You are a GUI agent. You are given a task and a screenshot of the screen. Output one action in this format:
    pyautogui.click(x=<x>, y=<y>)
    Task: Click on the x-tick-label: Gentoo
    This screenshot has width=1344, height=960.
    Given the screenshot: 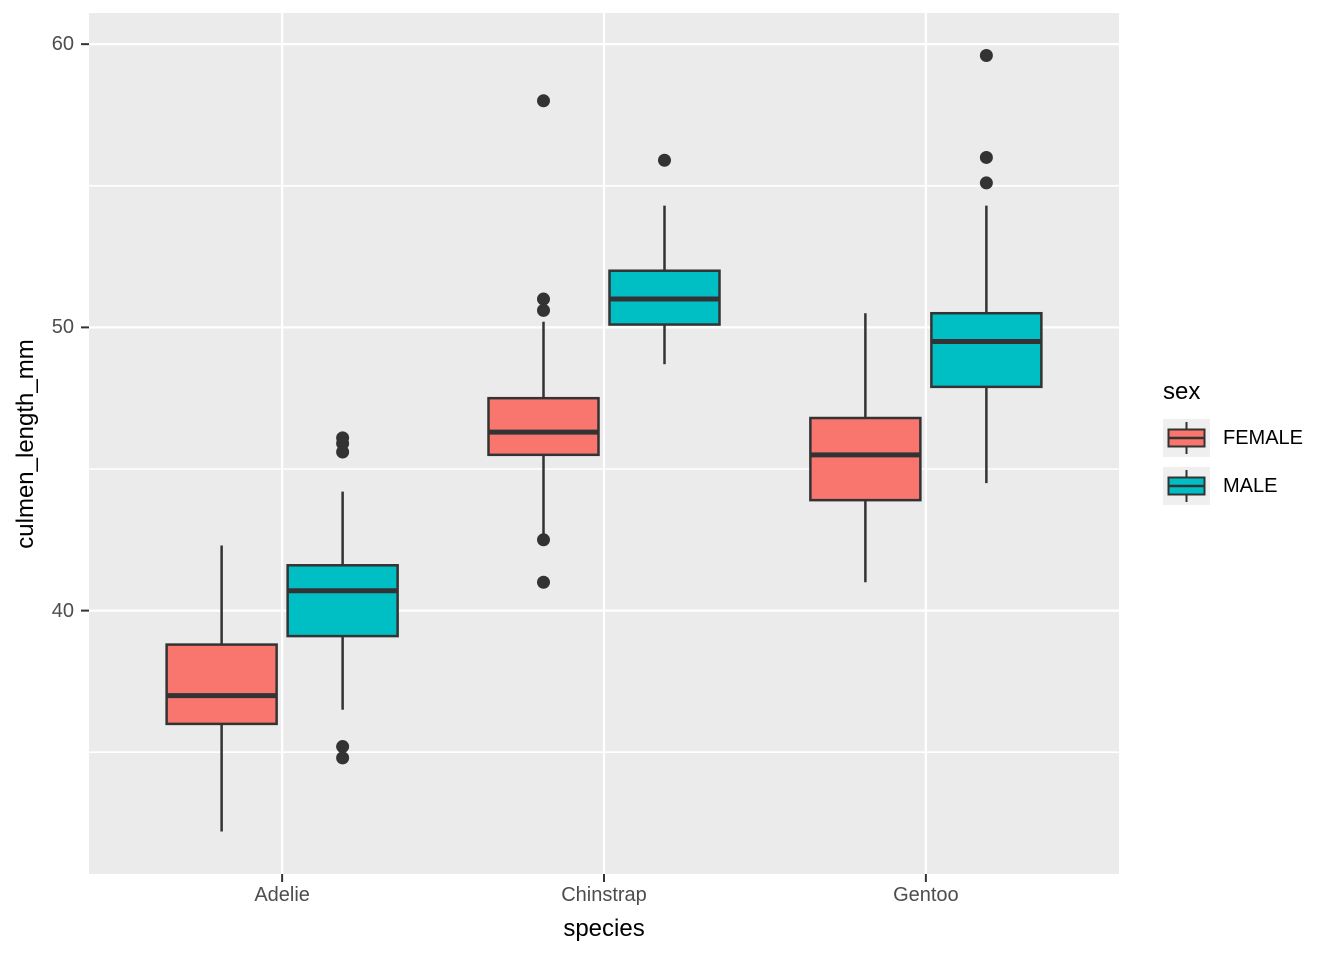 What is the action you would take?
    pyautogui.click(x=926, y=895)
    